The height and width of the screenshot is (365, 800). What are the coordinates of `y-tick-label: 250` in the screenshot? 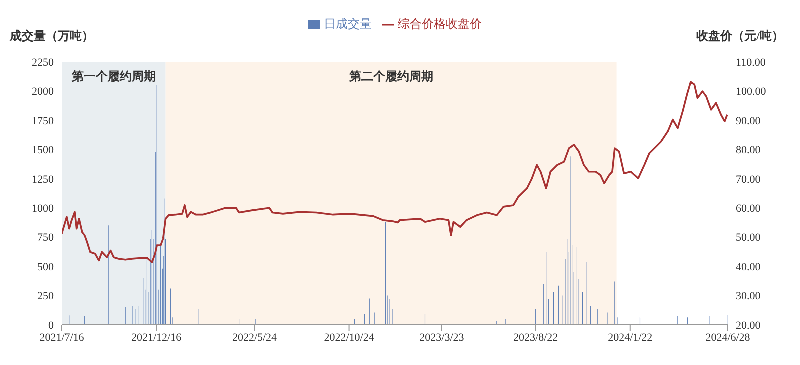 It's located at (46, 296).